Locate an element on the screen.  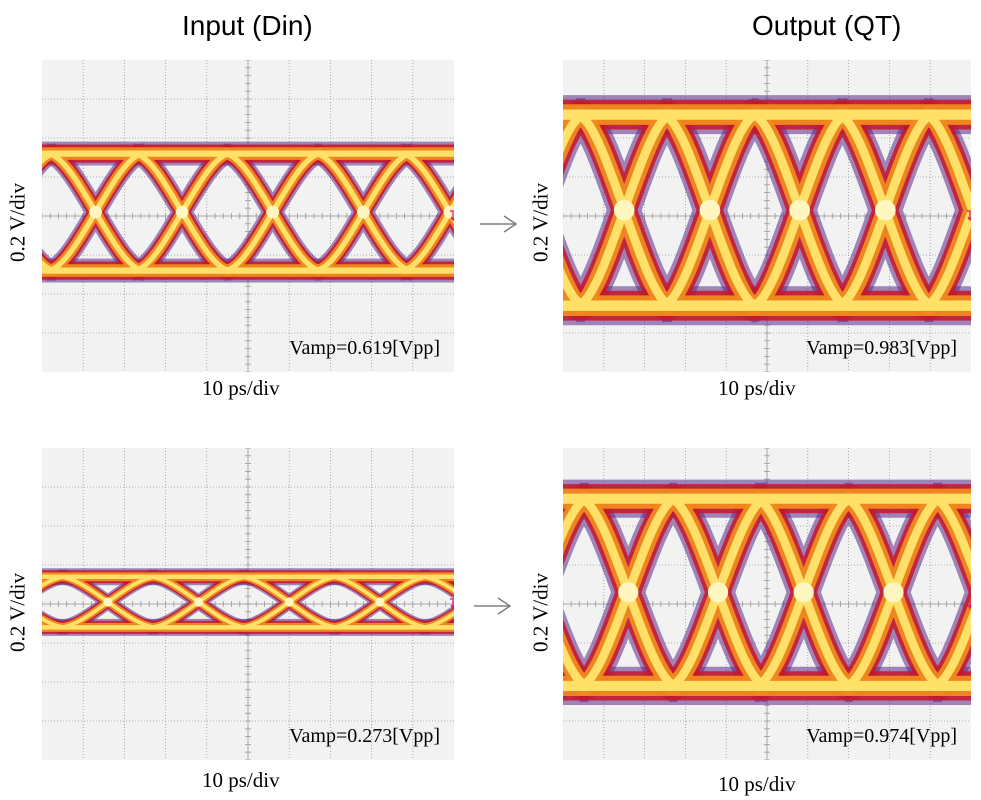
vamp-annotation: Vamp=0.983[Vpp] is located at coordinates (881, 348).